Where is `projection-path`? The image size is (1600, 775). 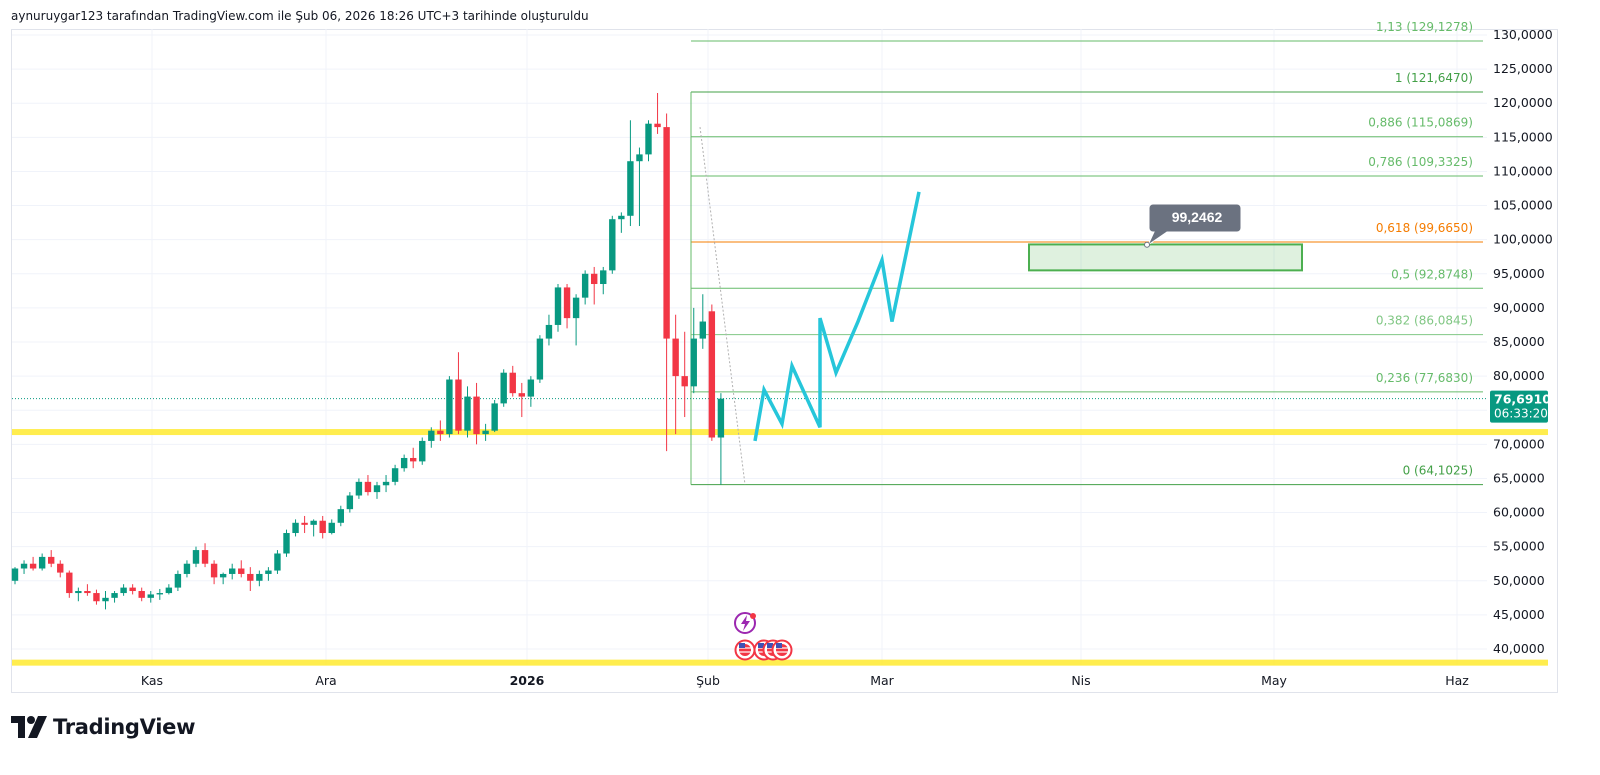
projection-path is located at coordinates (837, 316).